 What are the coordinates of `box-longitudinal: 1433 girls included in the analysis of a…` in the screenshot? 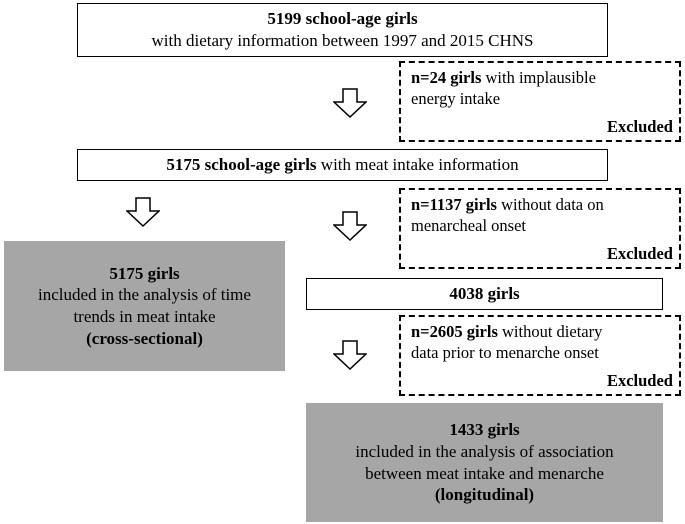 It's located at (484, 462).